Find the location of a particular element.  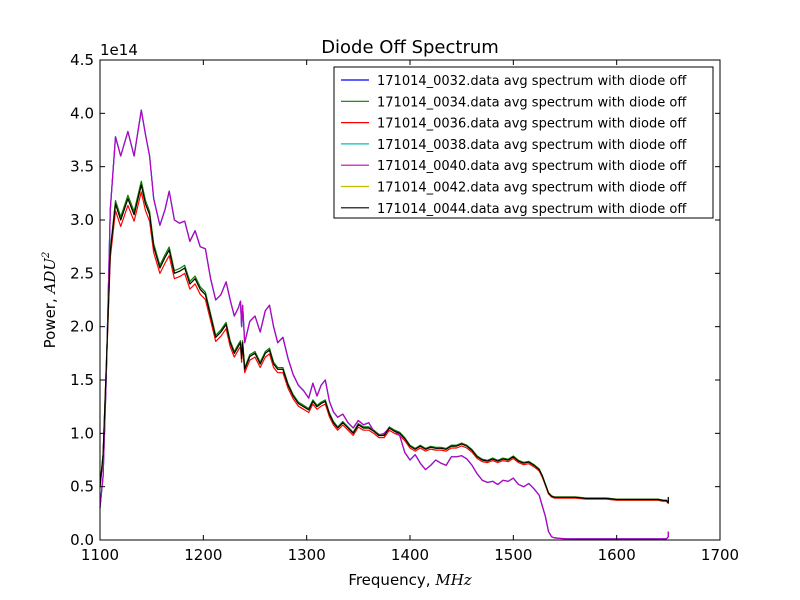

y-tick-label: 3.0 is located at coordinates (82, 220).